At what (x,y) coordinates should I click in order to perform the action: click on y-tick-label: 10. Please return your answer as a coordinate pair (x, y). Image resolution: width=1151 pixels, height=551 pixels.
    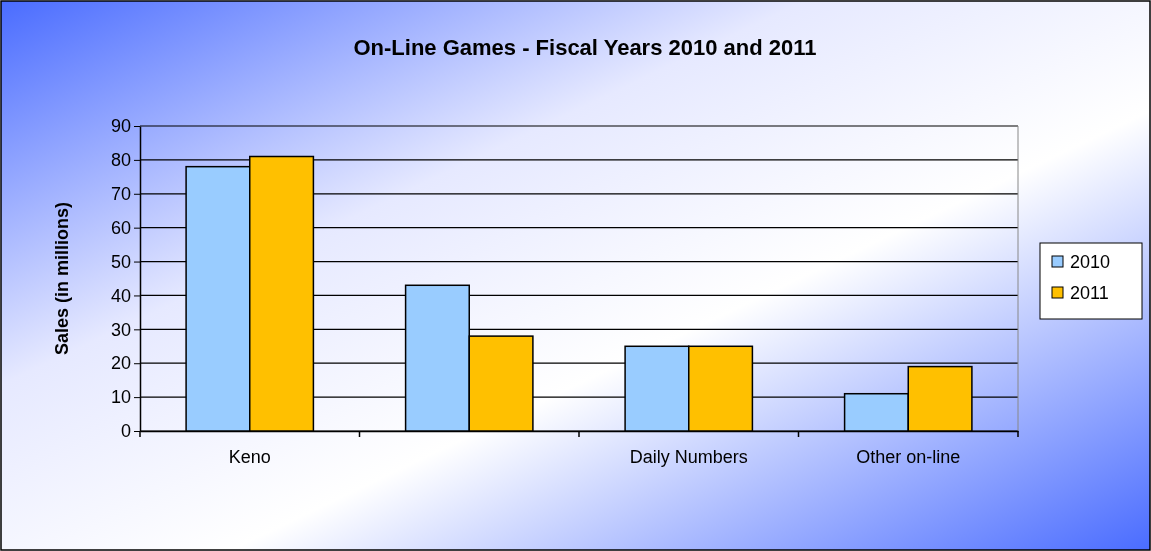
    Looking at the image, I should click on (120, 397).